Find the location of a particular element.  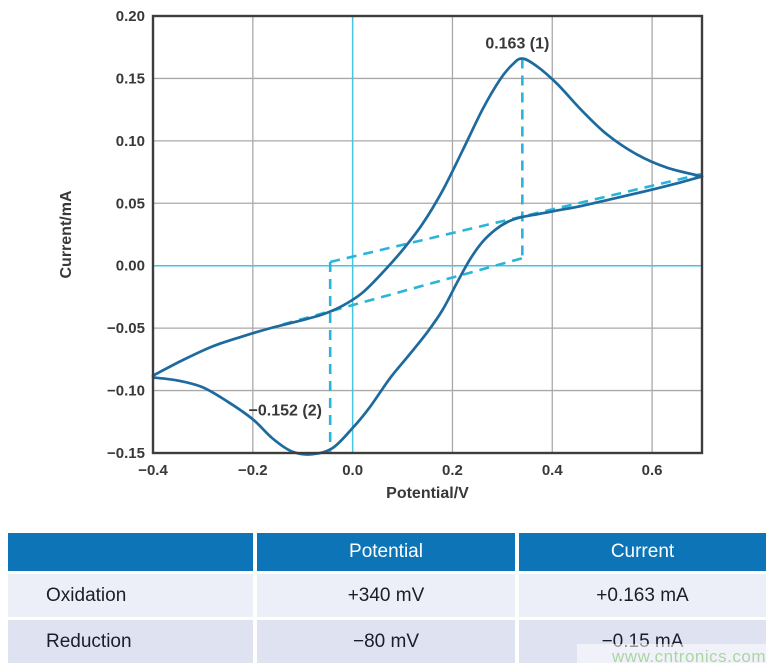

table-row-oxidation-current: +0.163 mA is located at coordinates (642, 595).